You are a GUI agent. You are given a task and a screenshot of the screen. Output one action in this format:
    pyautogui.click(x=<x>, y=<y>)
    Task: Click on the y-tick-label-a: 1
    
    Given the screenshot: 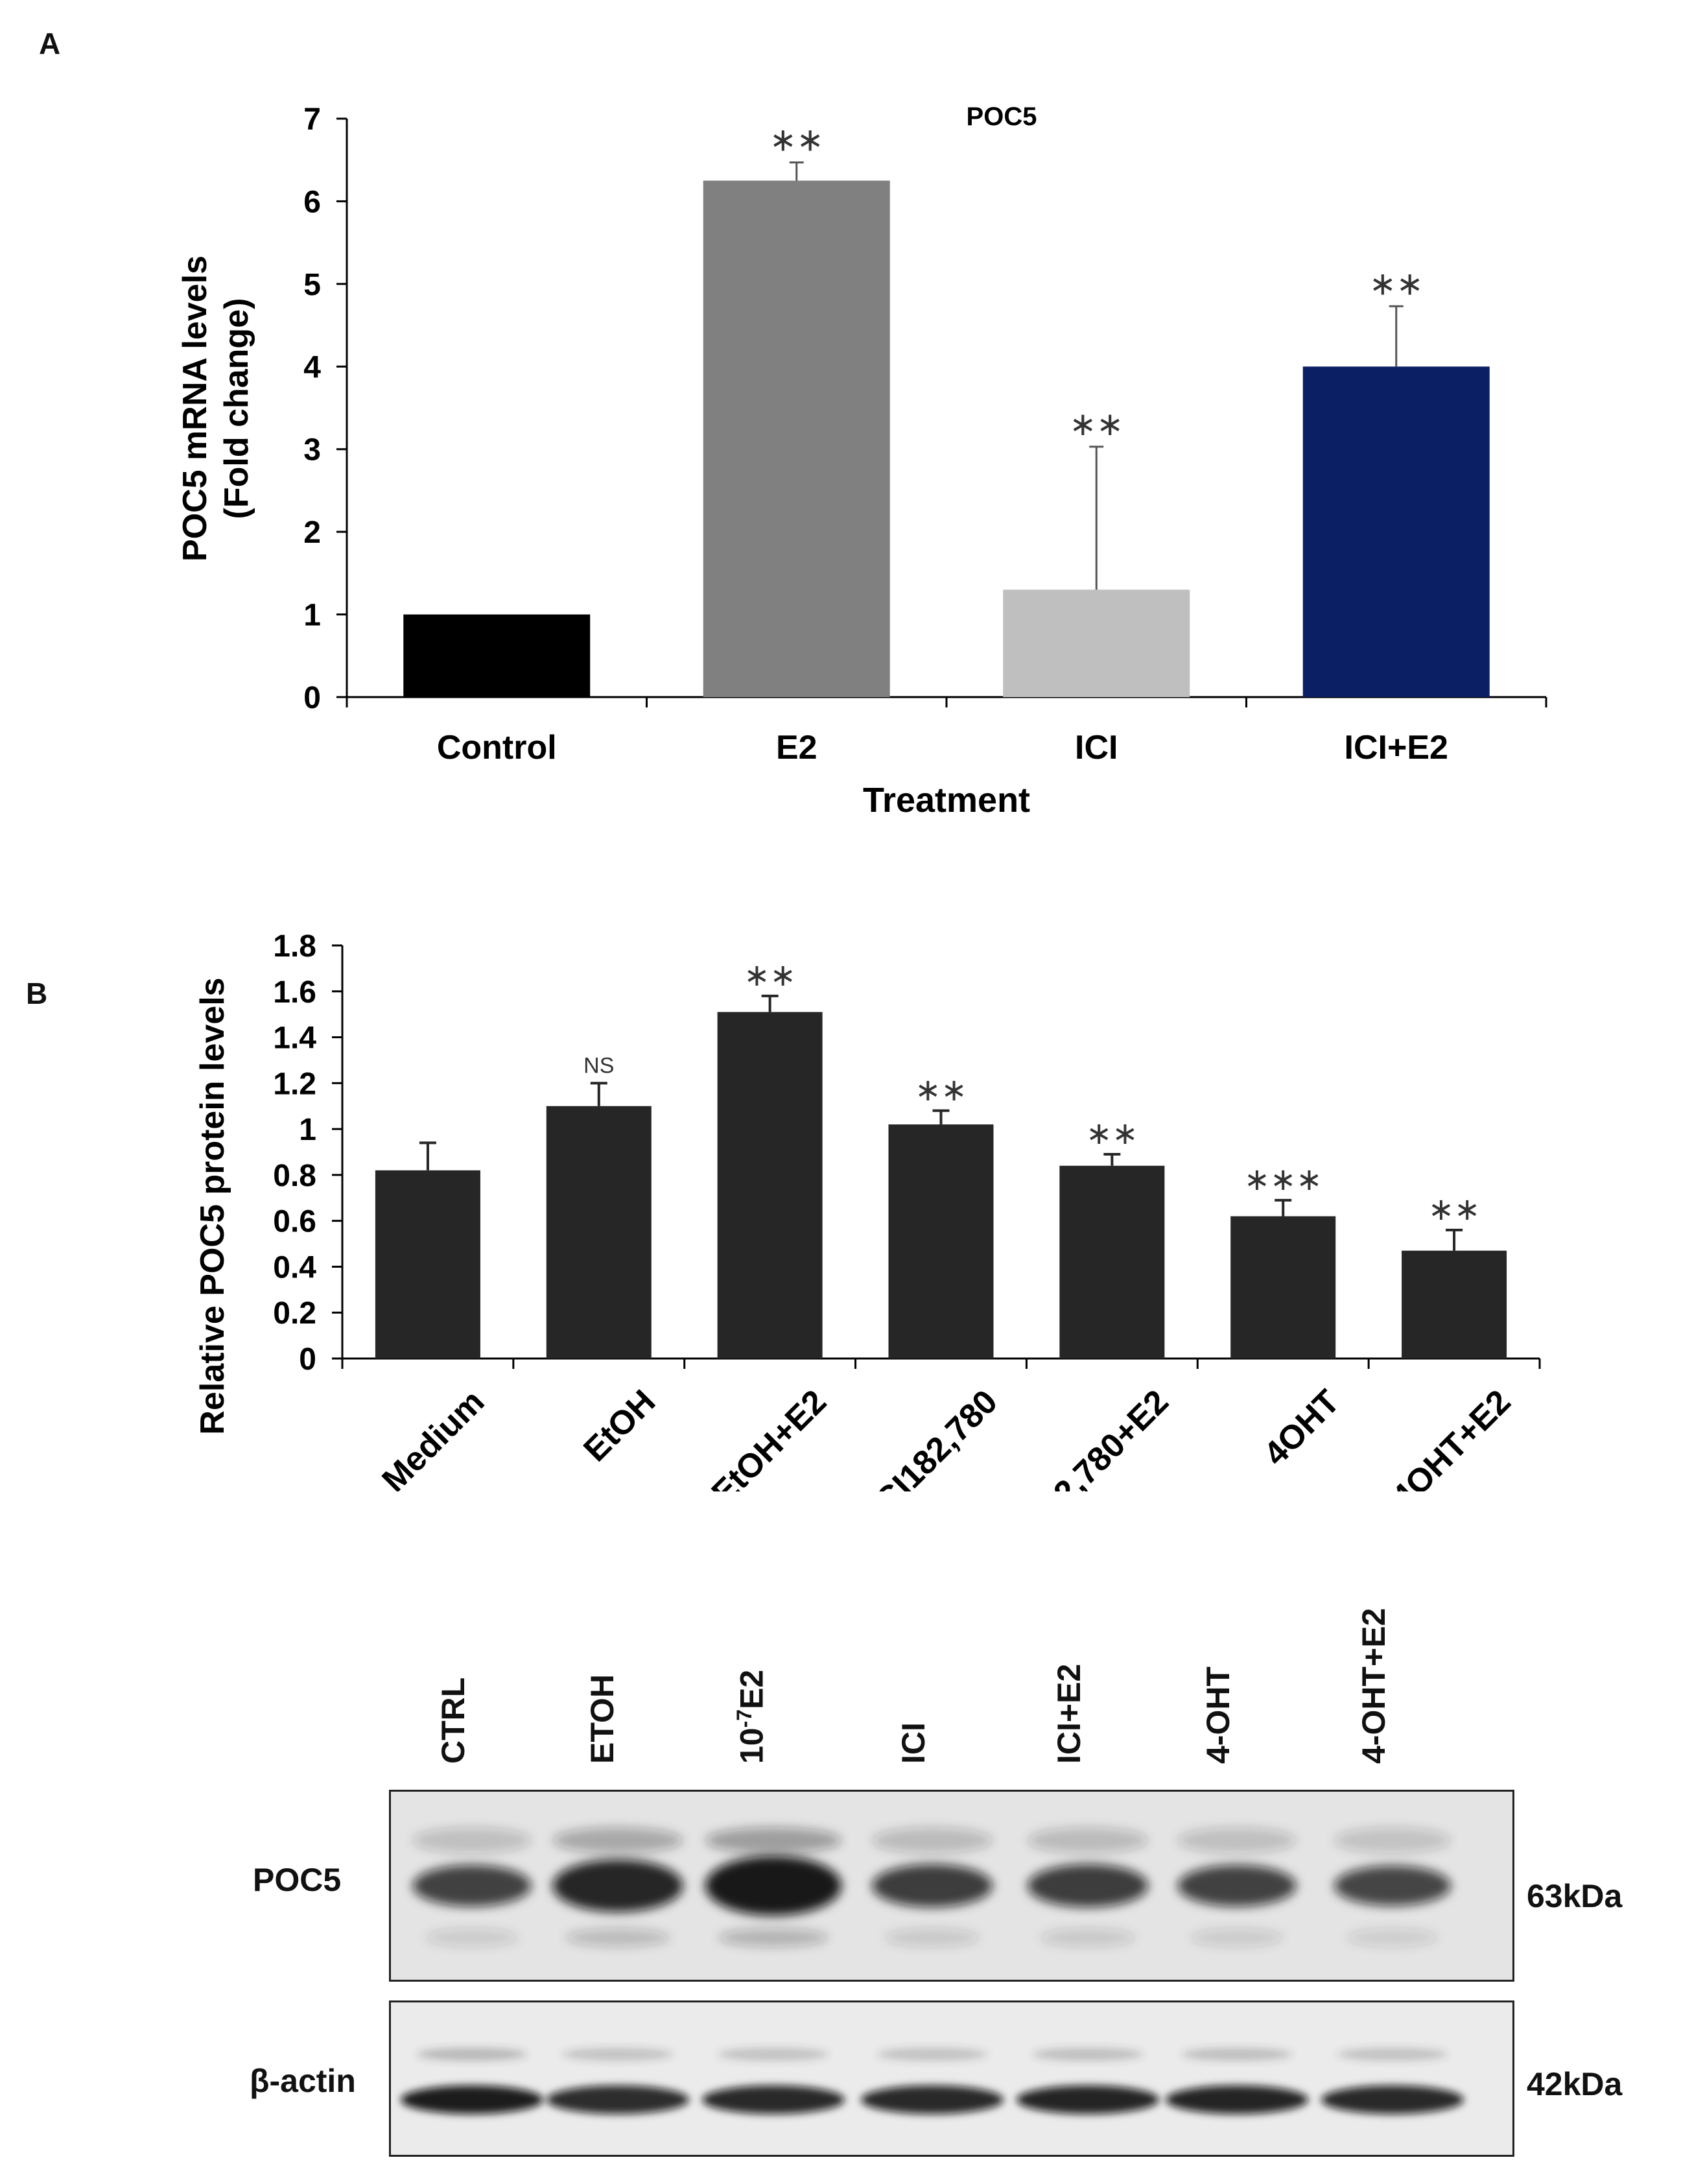 What is the action you would take?
    pyautogui.click(x=312, y=616)
    